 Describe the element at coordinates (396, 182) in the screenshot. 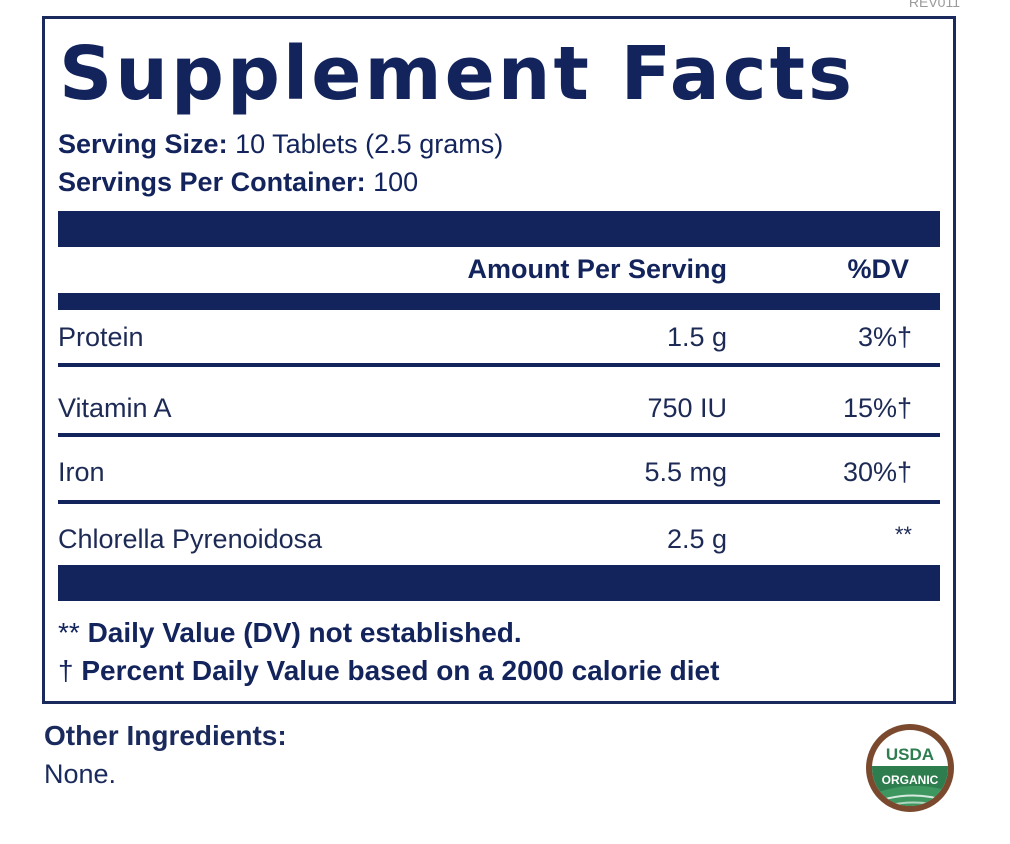

I see `servings-per-container-value: 100` at that location.